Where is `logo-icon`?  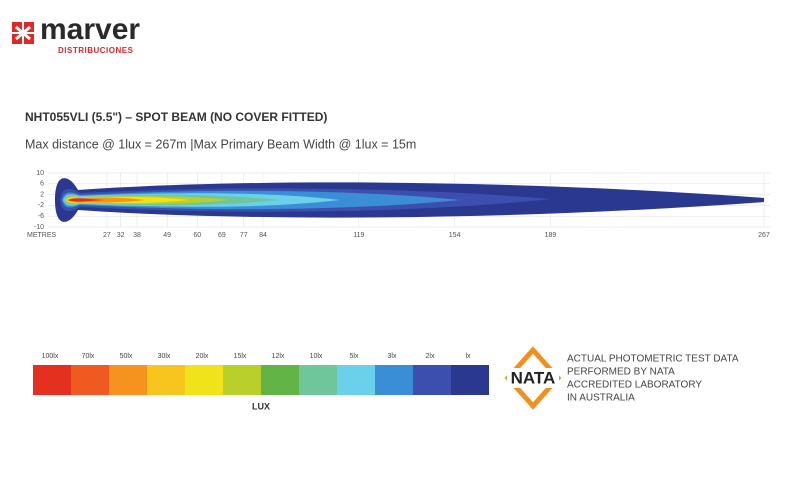 logo-icon is located at coordinates (23, 33).